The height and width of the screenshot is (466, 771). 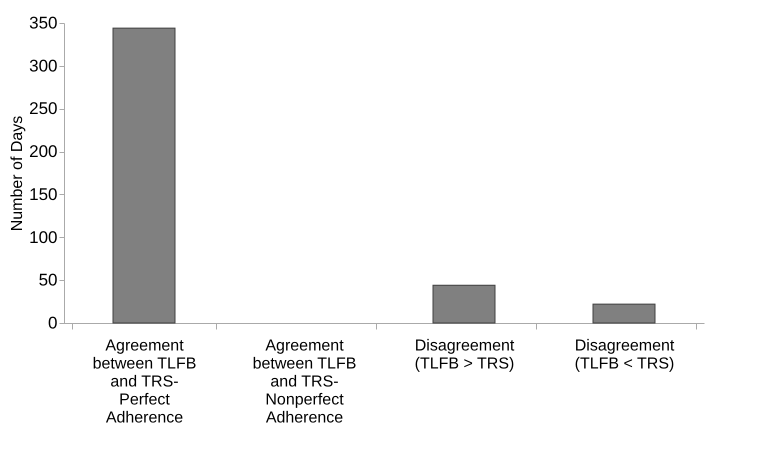 What do you see at coordinates (304, 382) in the screenshot?
I see `x-tick-label: Agreement between TLFB and TRS- Nonperfect Adherence` at bounding box center [304, 382].